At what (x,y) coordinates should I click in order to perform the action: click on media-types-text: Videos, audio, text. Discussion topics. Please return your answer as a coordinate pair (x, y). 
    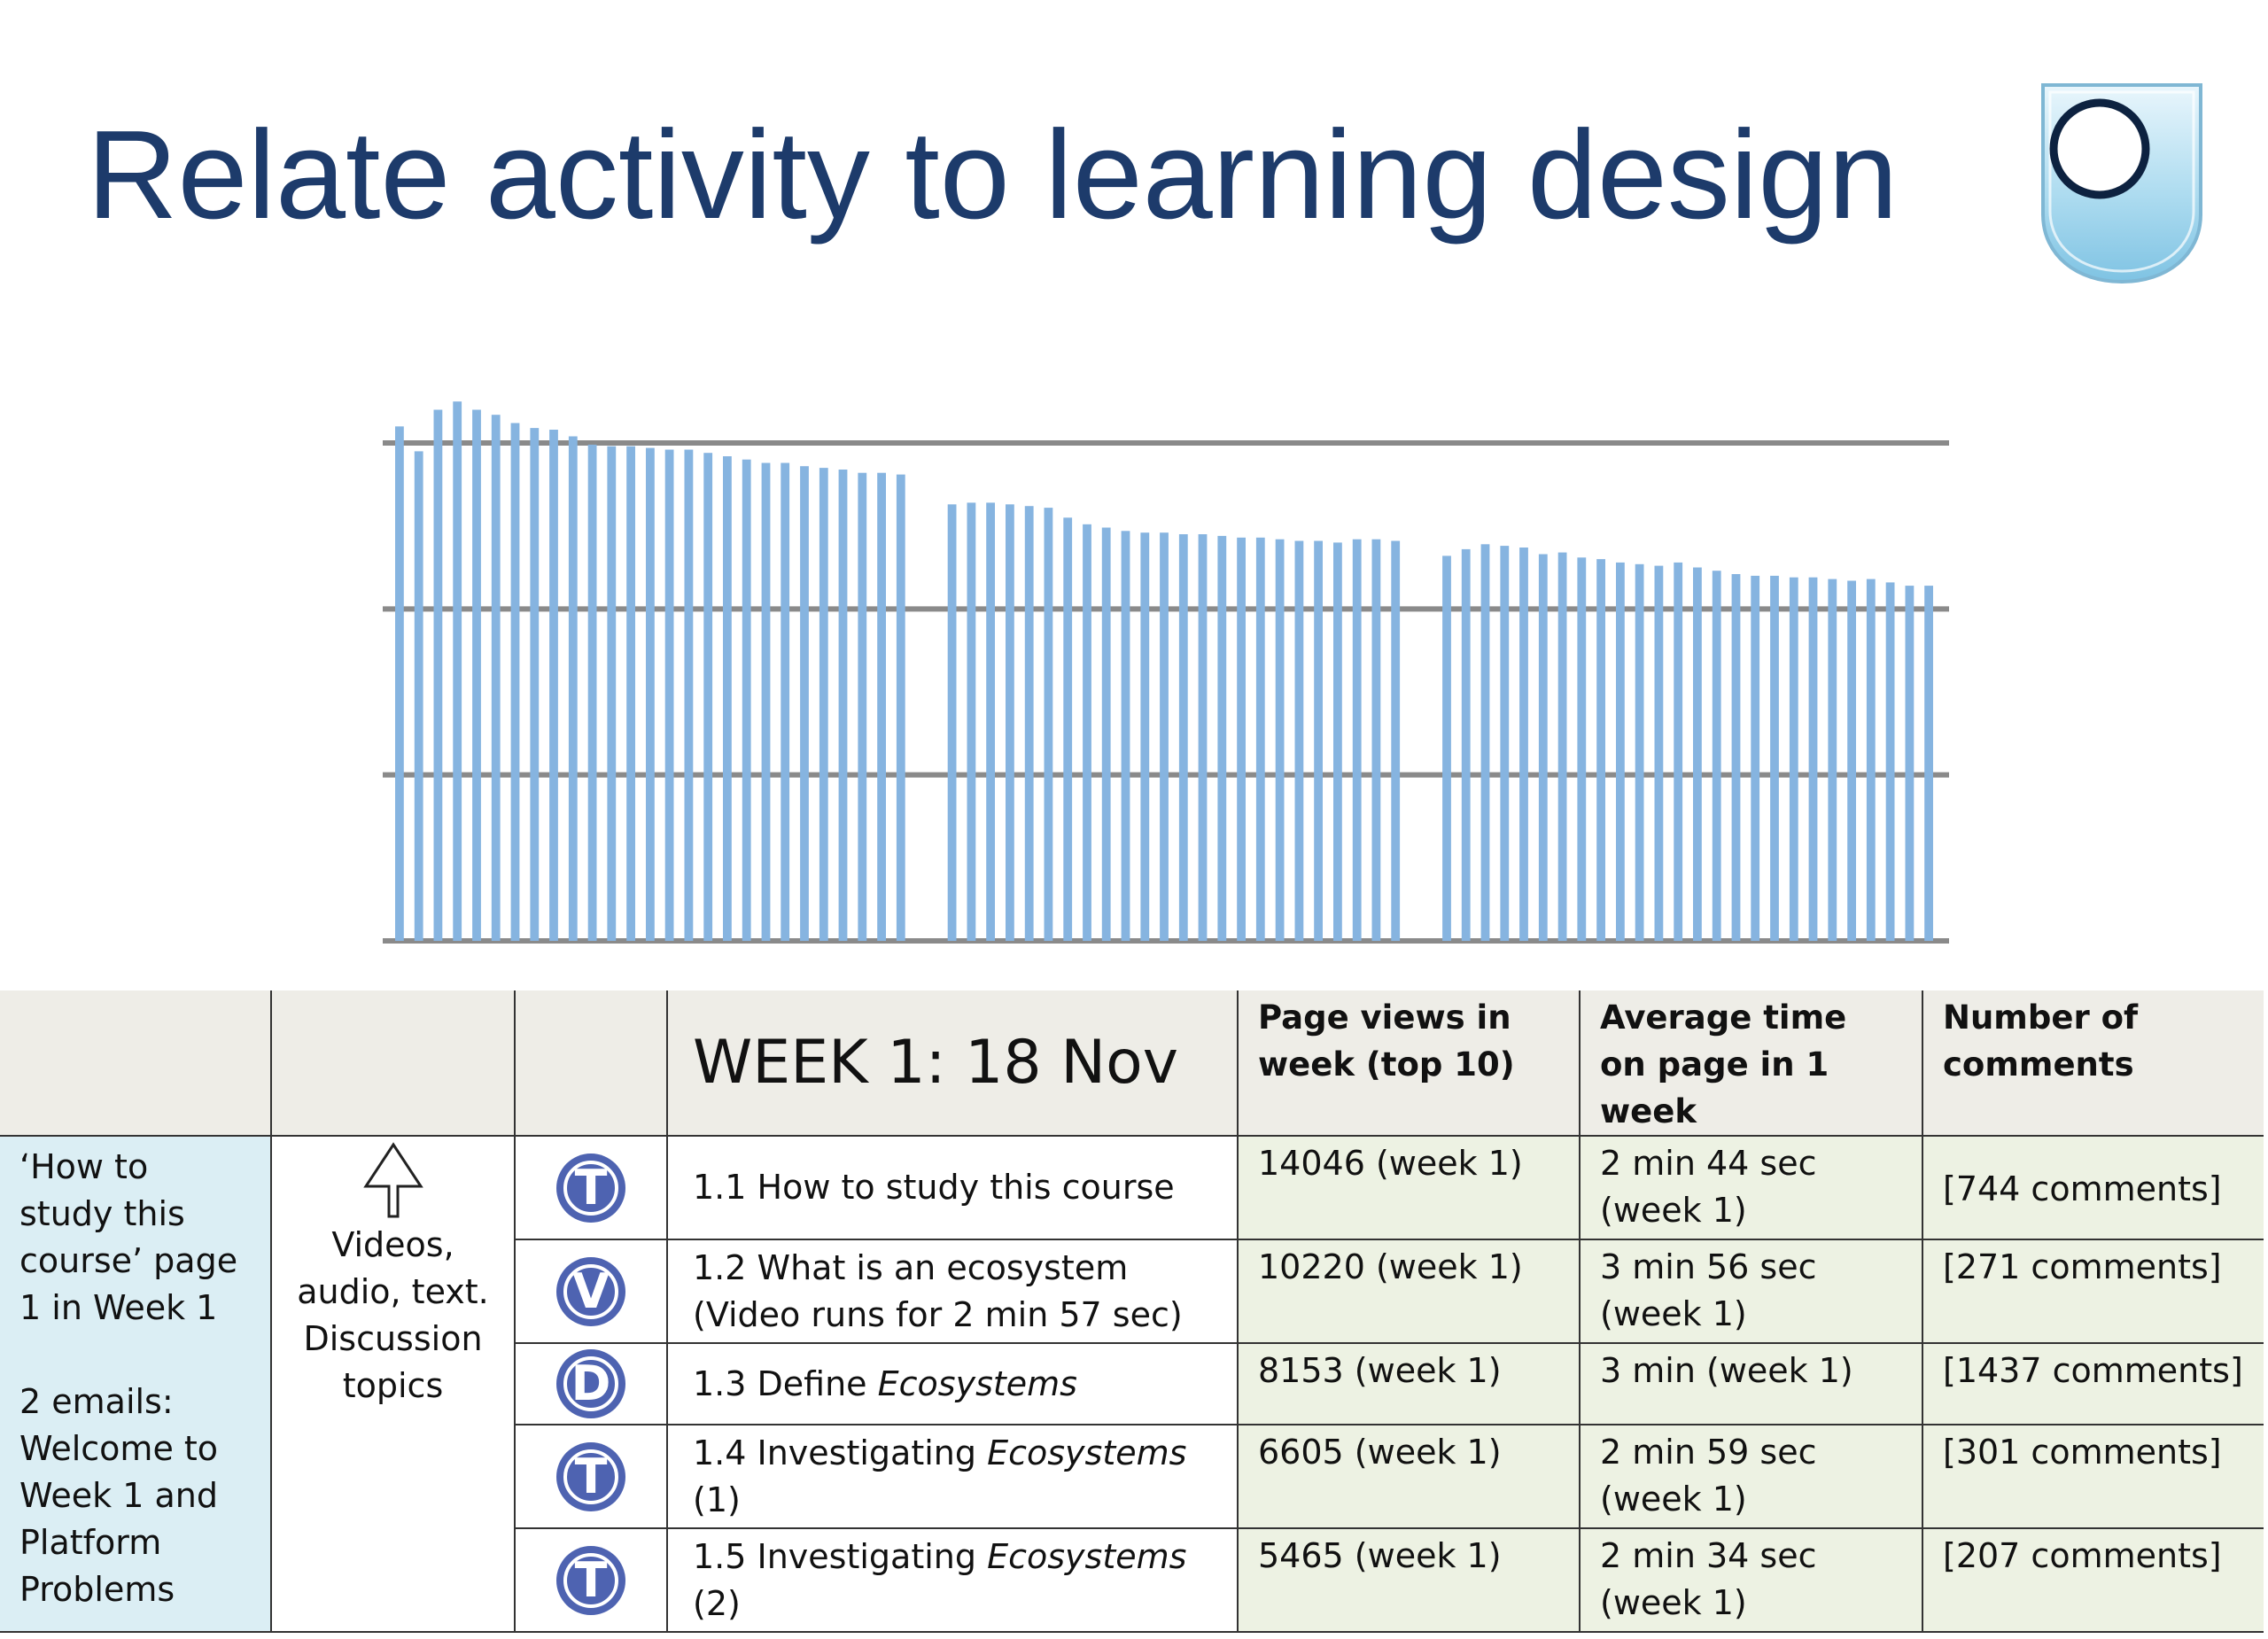
    Looking at the image, I should click on (393, 1315).